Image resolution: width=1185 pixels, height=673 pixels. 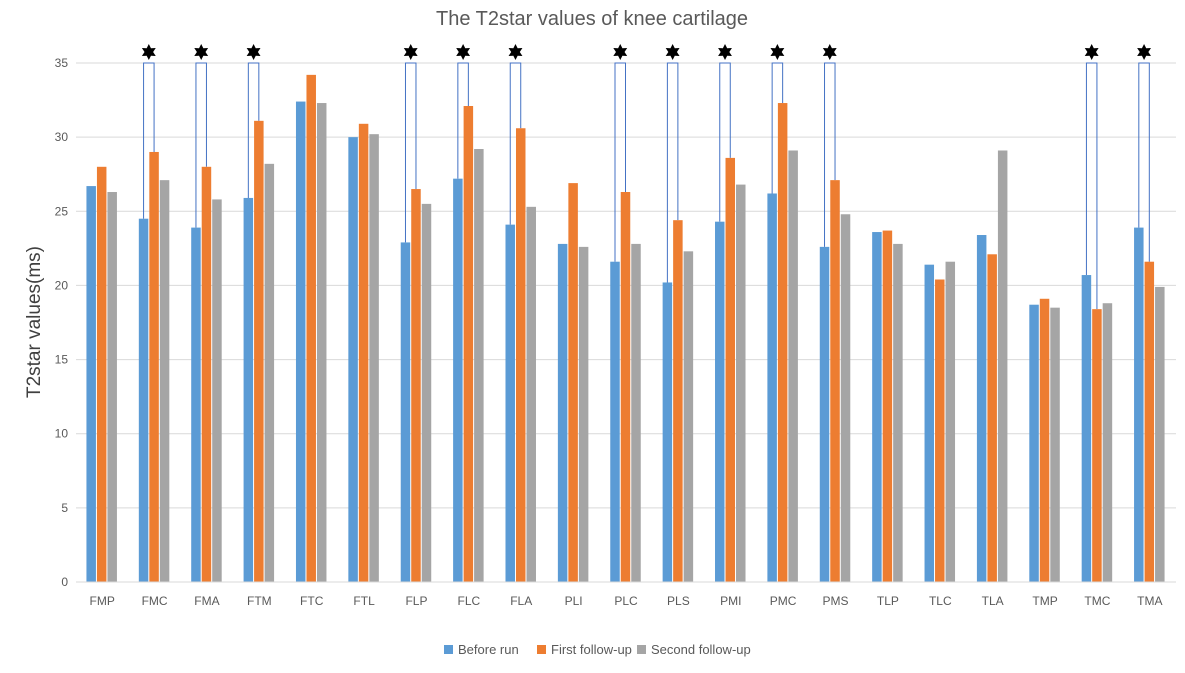 I want to click on significance-bracket-flp, so click(x=410, y=152).